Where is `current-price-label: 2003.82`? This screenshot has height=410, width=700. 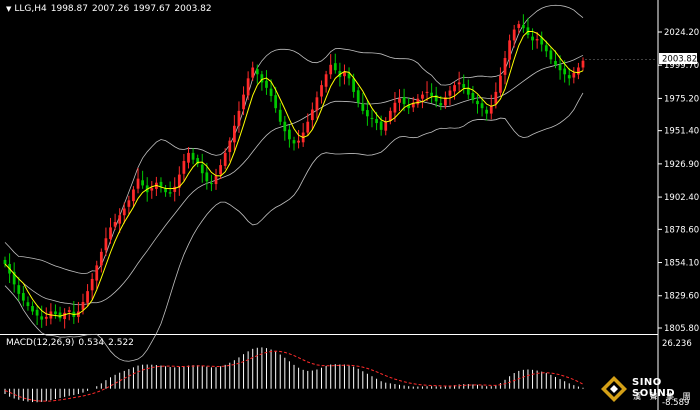
current-price-label: 2003.82 is located at coordinates (679, 60).